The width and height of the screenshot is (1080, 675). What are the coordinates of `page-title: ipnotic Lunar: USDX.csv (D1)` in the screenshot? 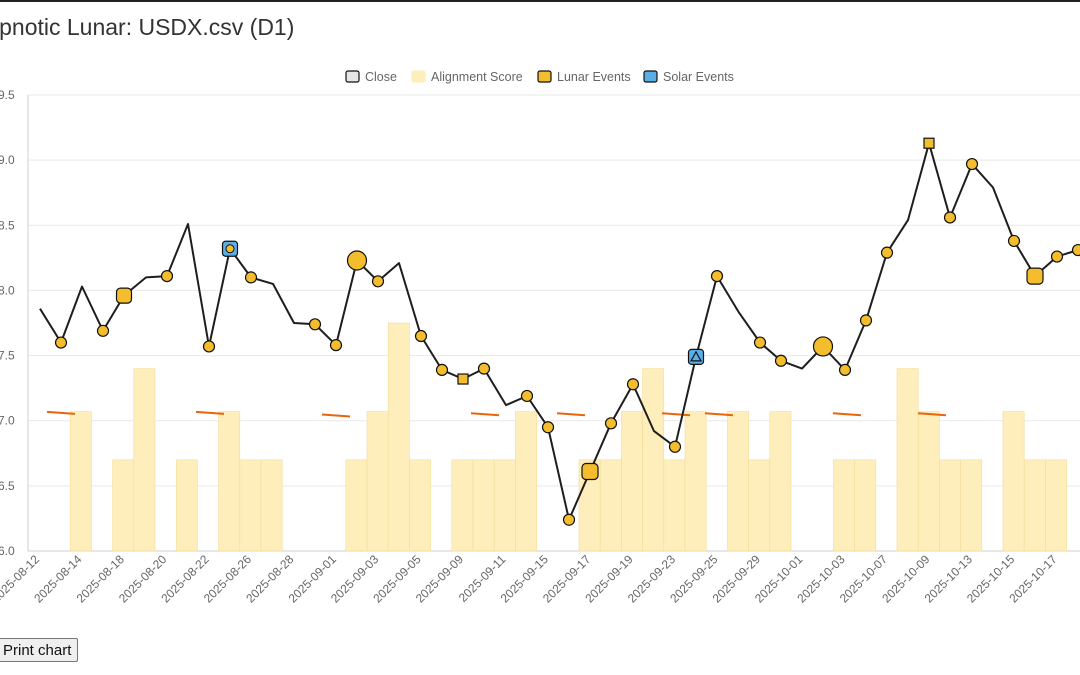 It's located at (147, 27).